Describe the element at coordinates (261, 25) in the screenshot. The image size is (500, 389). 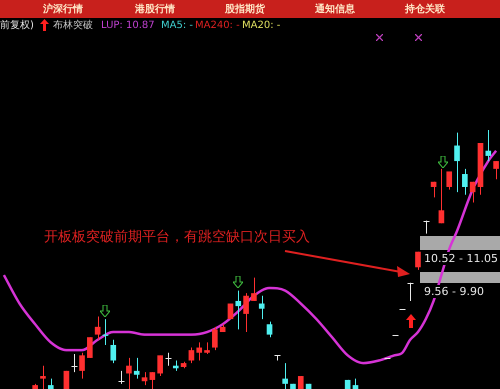
I see `text: MA20: -` at that location.